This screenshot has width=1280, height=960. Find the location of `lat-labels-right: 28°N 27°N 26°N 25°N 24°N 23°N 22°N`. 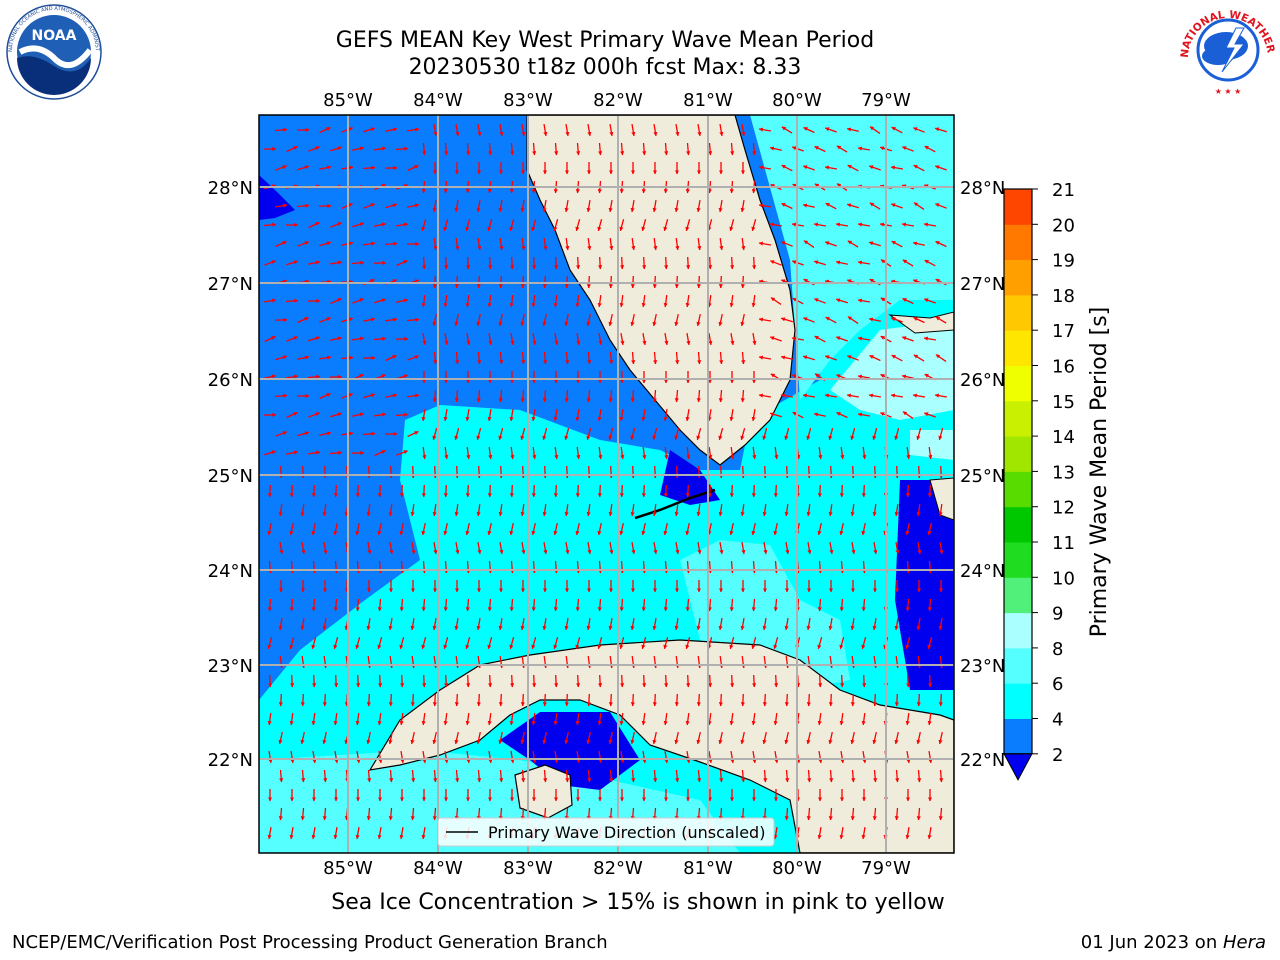

lat-labels-right: 28°N 27°N 26°N 25°N 24°N 23°N 22°N is located at coordinates (982, 474).